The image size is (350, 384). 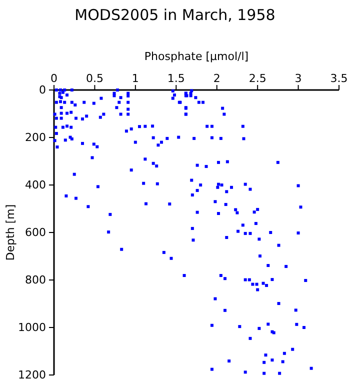 What do you see at coordinates (35, 137) in the screenshot?
I see `y-tick-label: 200` at bounding box center [35, 137].